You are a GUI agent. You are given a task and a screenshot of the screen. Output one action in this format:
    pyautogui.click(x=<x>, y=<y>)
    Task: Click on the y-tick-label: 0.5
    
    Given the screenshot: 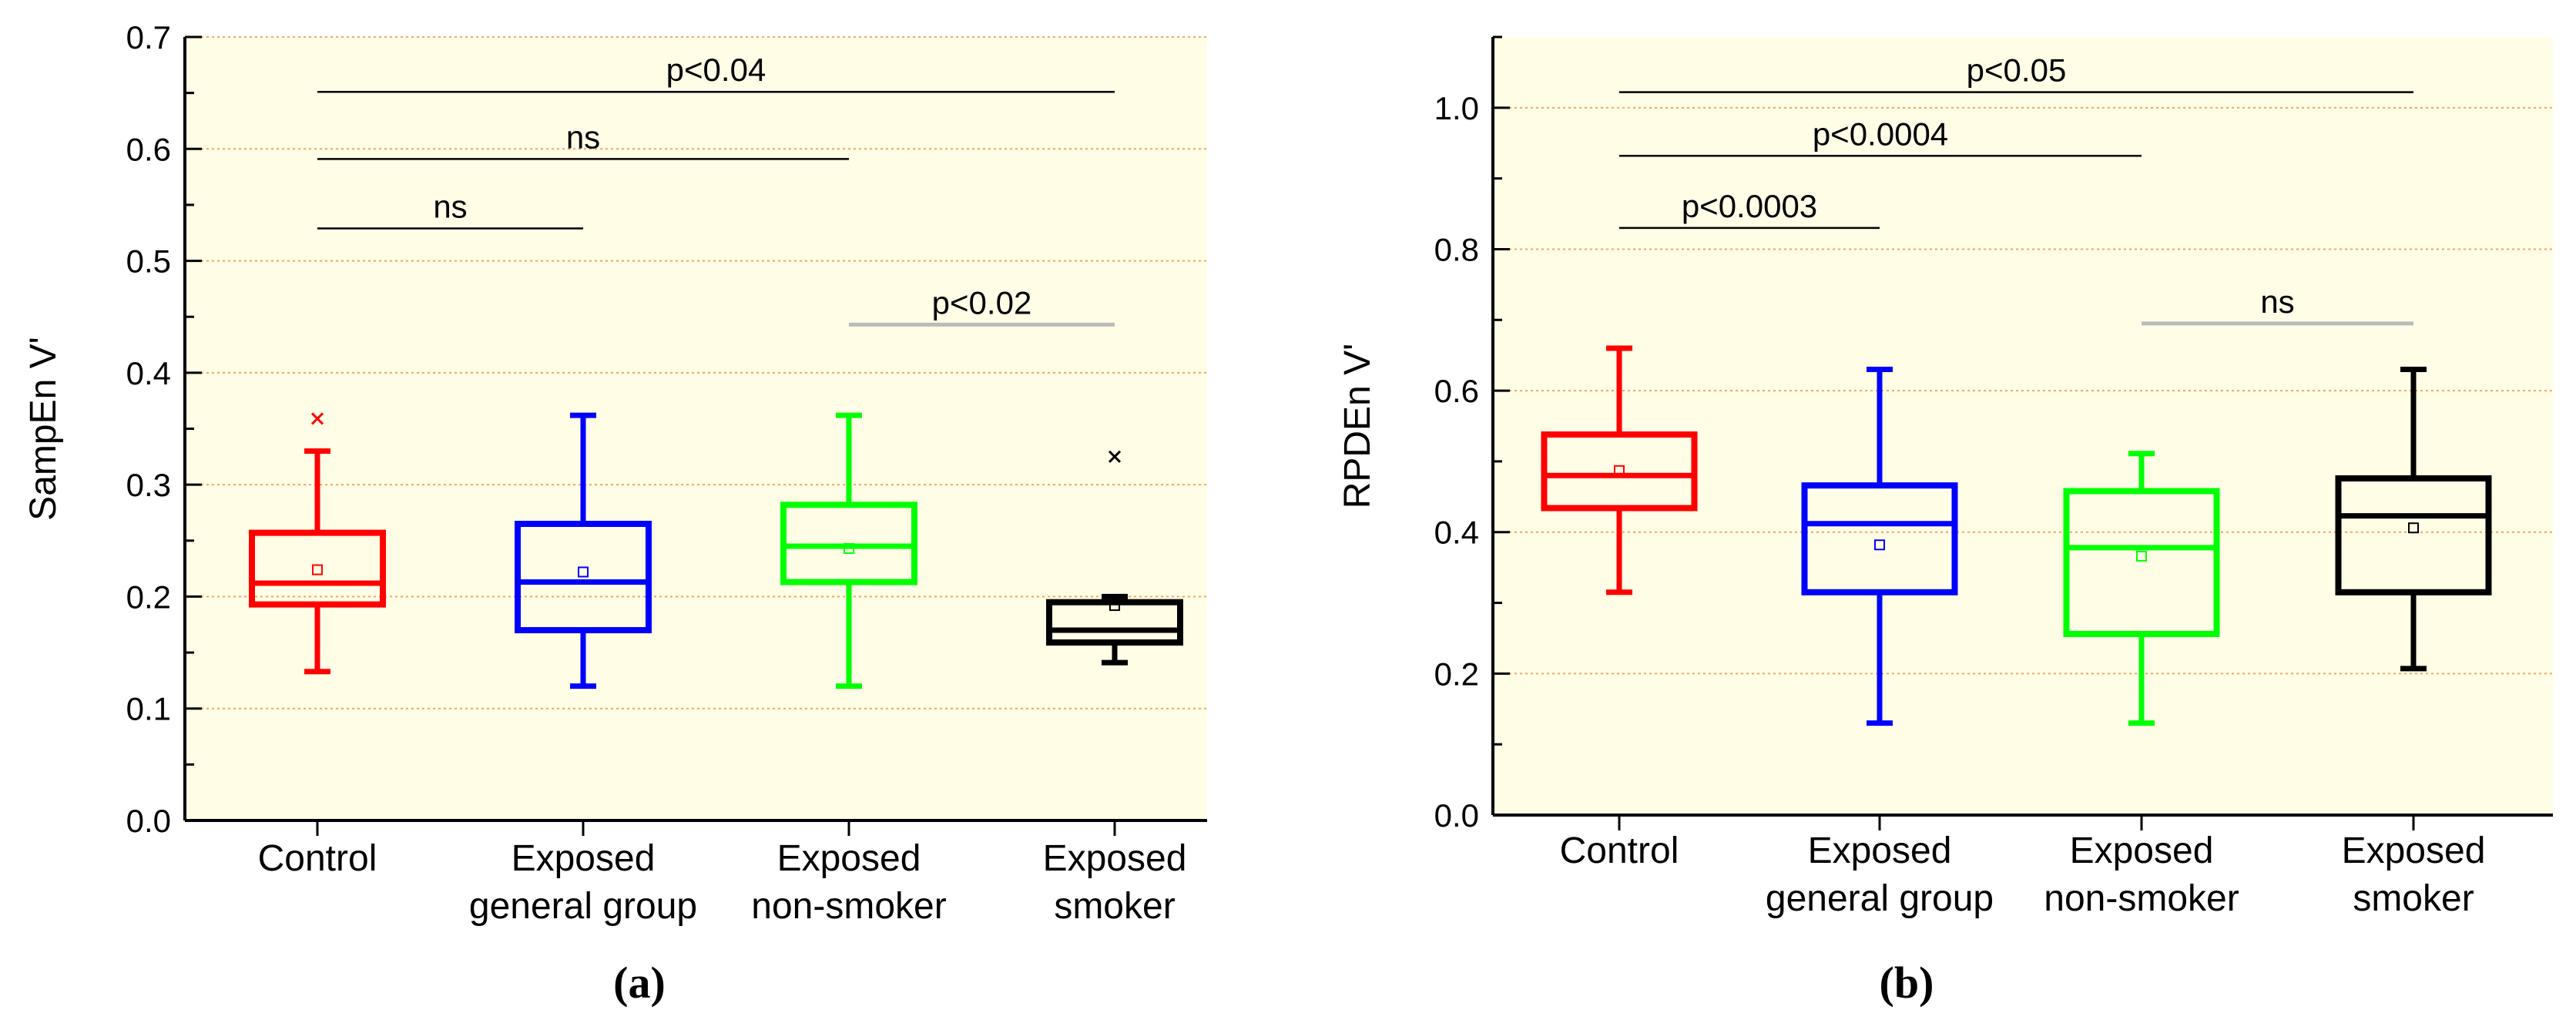 What is the action you would take?
    pyautogui.click(x=148, y=261)
    